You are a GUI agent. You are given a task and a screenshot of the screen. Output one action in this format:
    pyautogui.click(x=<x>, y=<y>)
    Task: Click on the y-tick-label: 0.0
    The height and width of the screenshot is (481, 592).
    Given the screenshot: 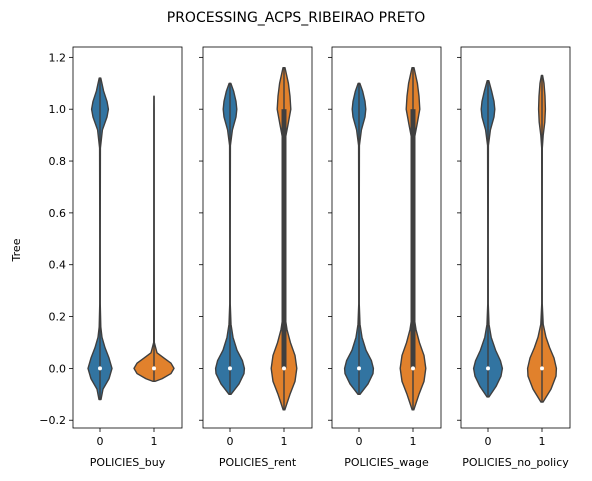 What is the action you would take?
    pyautogui.click(x=58, y=368)
    